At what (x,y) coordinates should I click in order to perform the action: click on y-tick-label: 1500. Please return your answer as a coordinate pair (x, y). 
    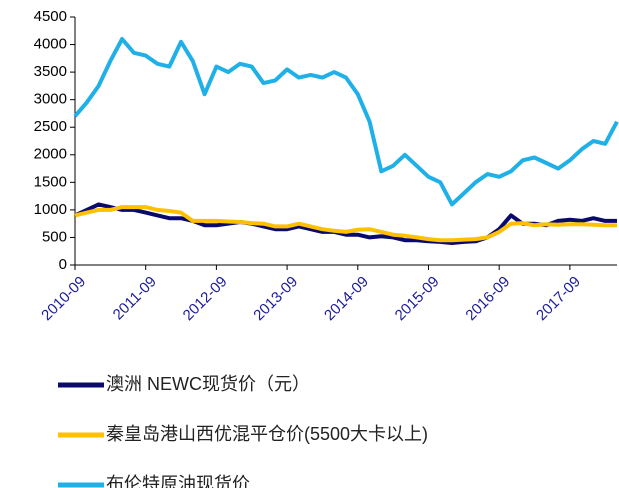
    Looking at the image, I should click on (50, 181).